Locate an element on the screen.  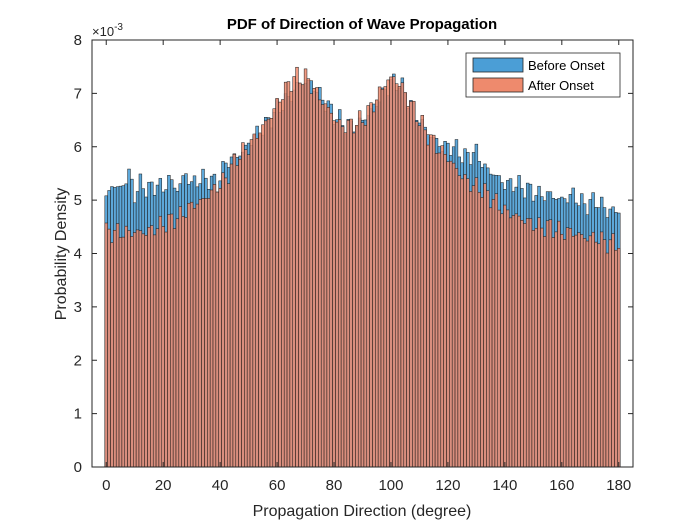
y-tick-label-4: 4 is located at coordinates (78, 254).